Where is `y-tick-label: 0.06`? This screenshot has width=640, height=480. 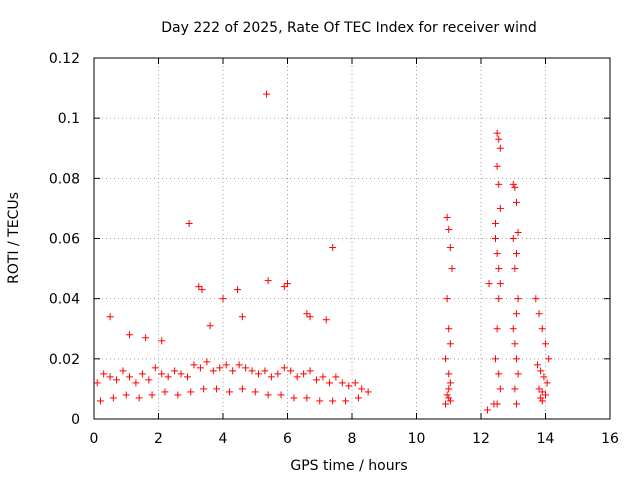
y-tick-label: 0.06 is located at coordinates (64, 240).